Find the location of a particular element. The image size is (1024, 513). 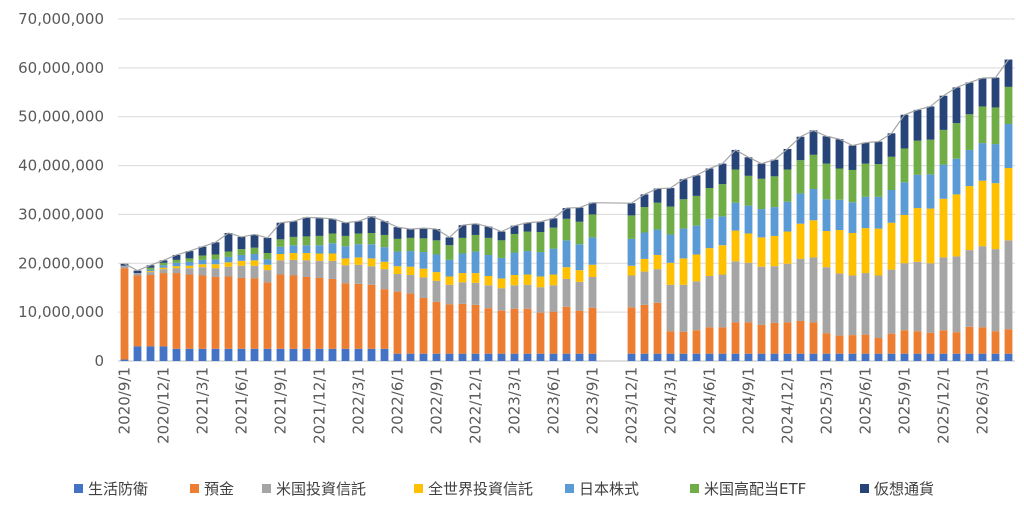

x-tick-label: 2021/9/1 is located at coordinates (281, 400).